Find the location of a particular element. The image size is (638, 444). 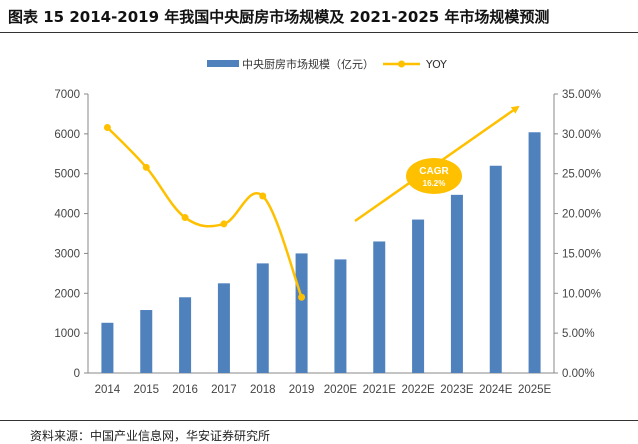

legend-line-label: YOY is located at coordinates (436, 64).